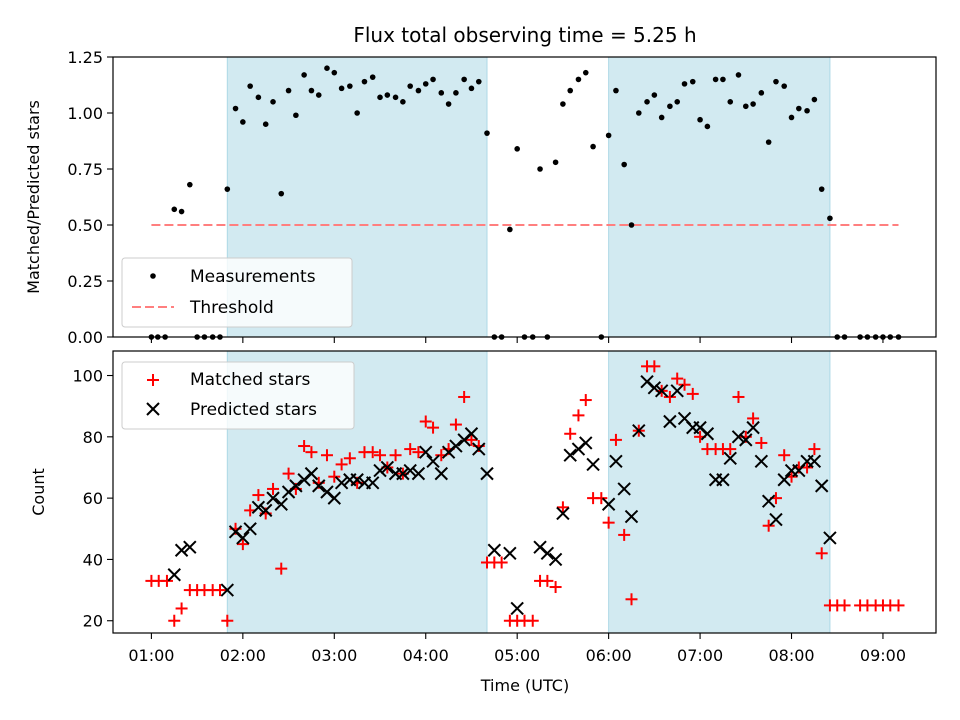 This screenshot has width=960, height=720. Describe the element at coordinates (517, 340) in the screenshot. I see `top-x-ticks` at that location.